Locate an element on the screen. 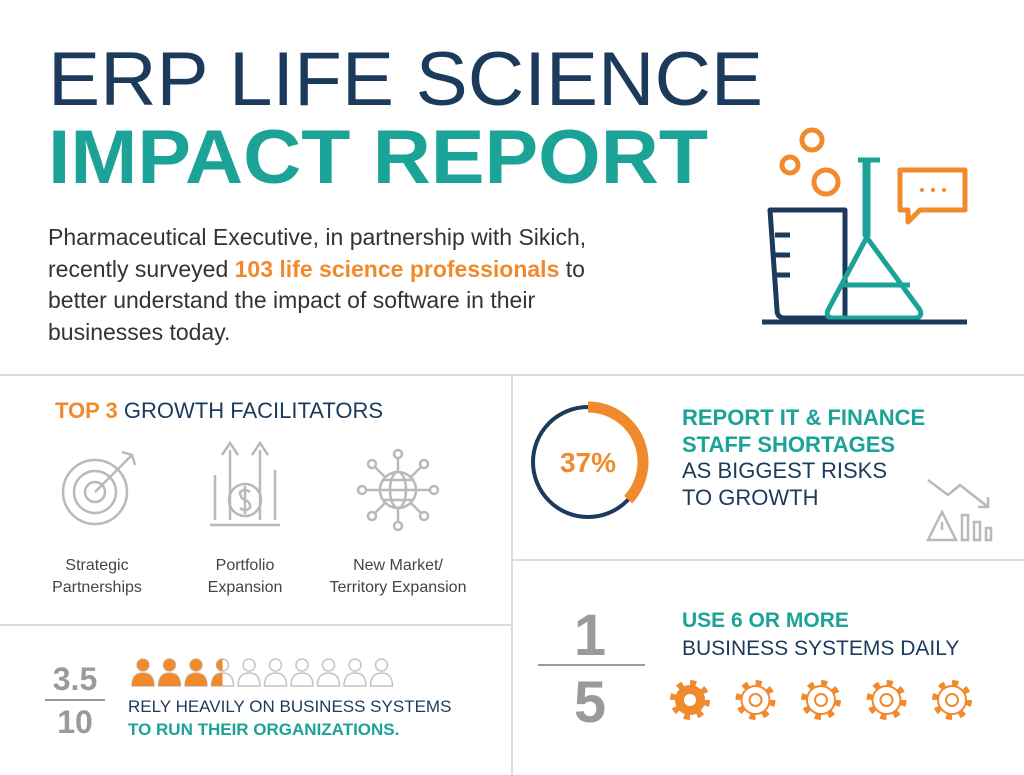 The image size is (1024, 775). growth-label: Strategic is located at coordinates (96, 565).